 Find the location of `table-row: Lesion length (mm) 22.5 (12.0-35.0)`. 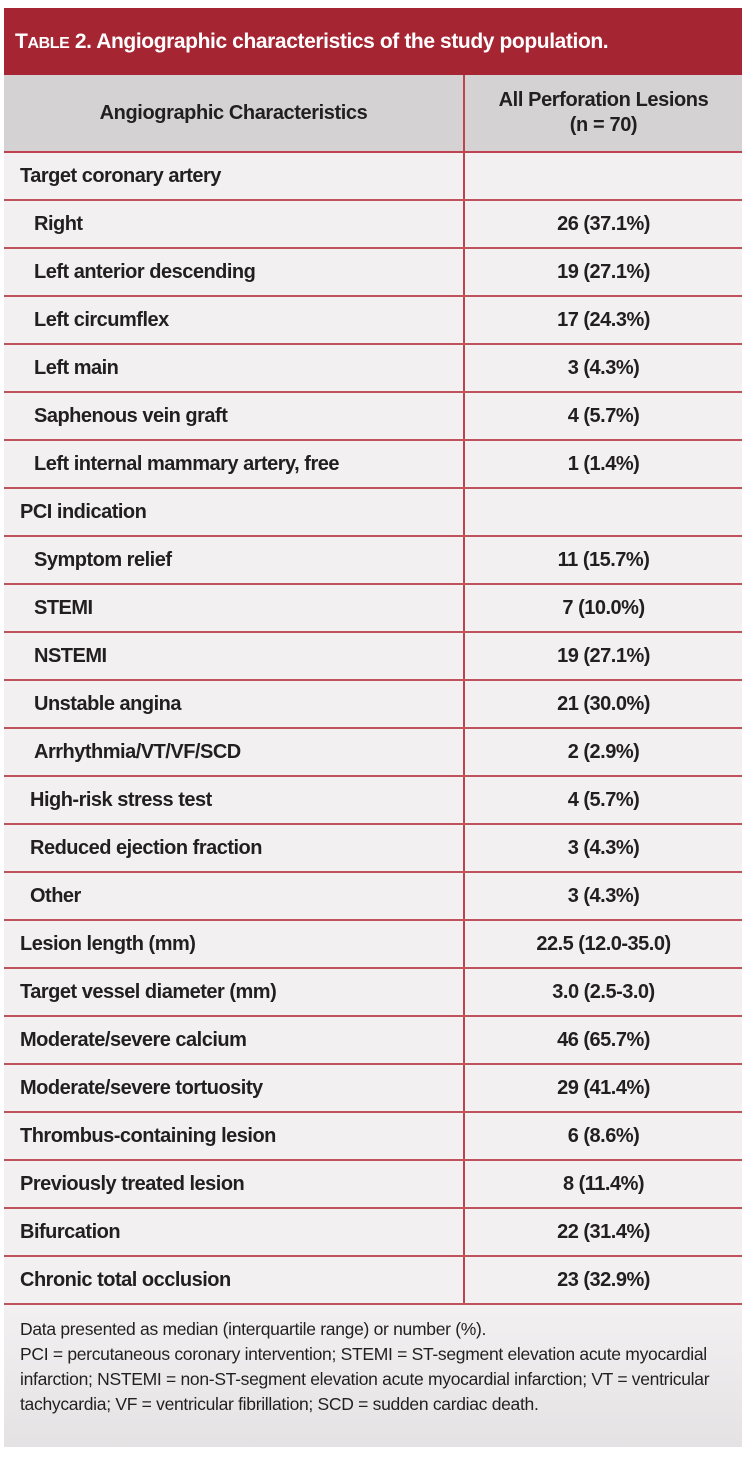

table-row: Lesion length (mm) 22.5 (12.0-35.0) is located at coordinates (373, 944).